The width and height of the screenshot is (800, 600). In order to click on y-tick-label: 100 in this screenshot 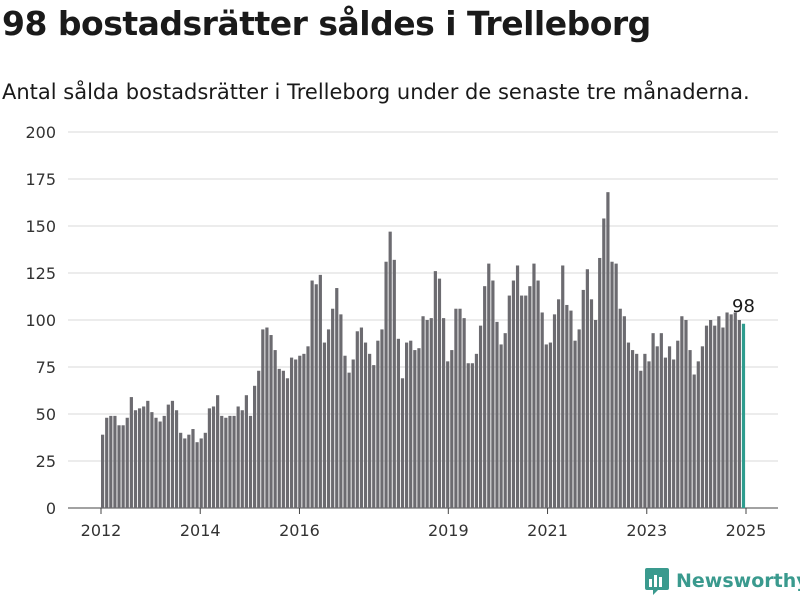, I will do `click(40, 320)`.